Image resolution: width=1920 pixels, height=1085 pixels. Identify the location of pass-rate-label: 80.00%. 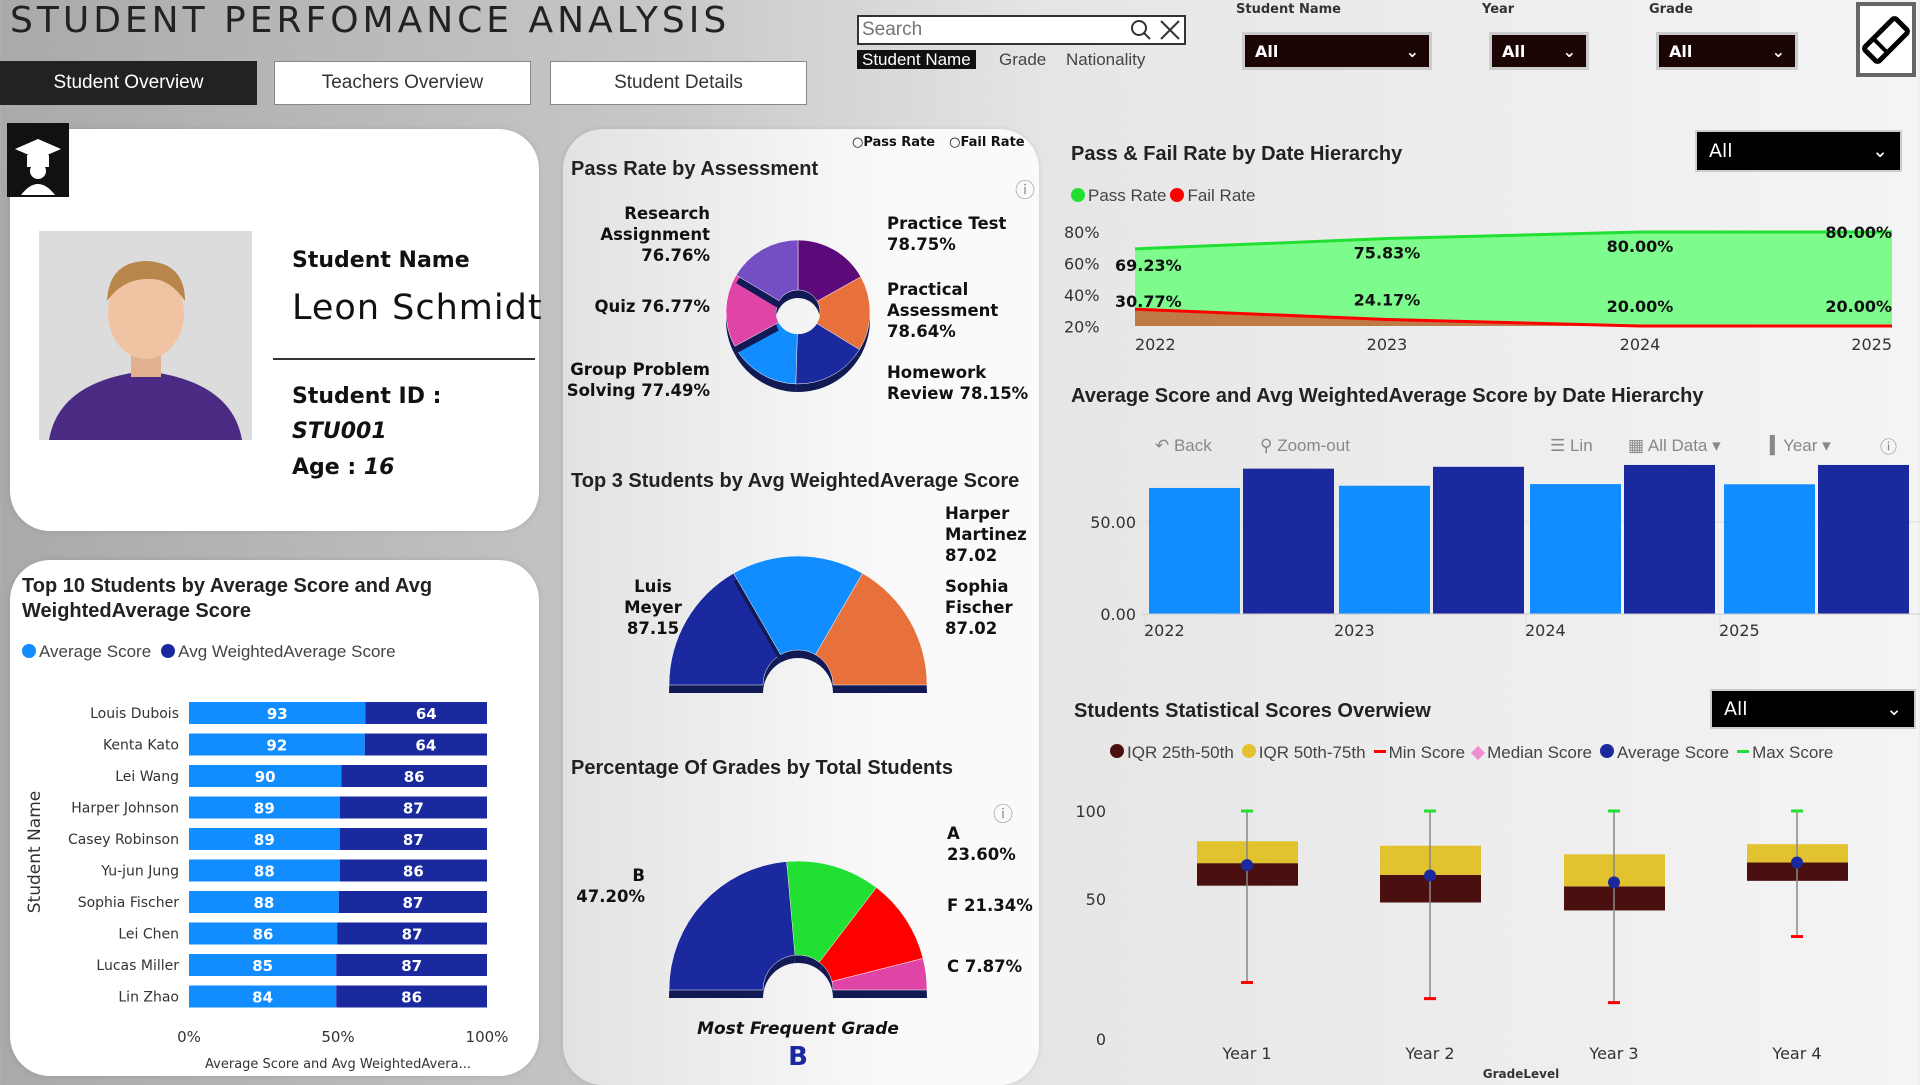
(1640, 246).